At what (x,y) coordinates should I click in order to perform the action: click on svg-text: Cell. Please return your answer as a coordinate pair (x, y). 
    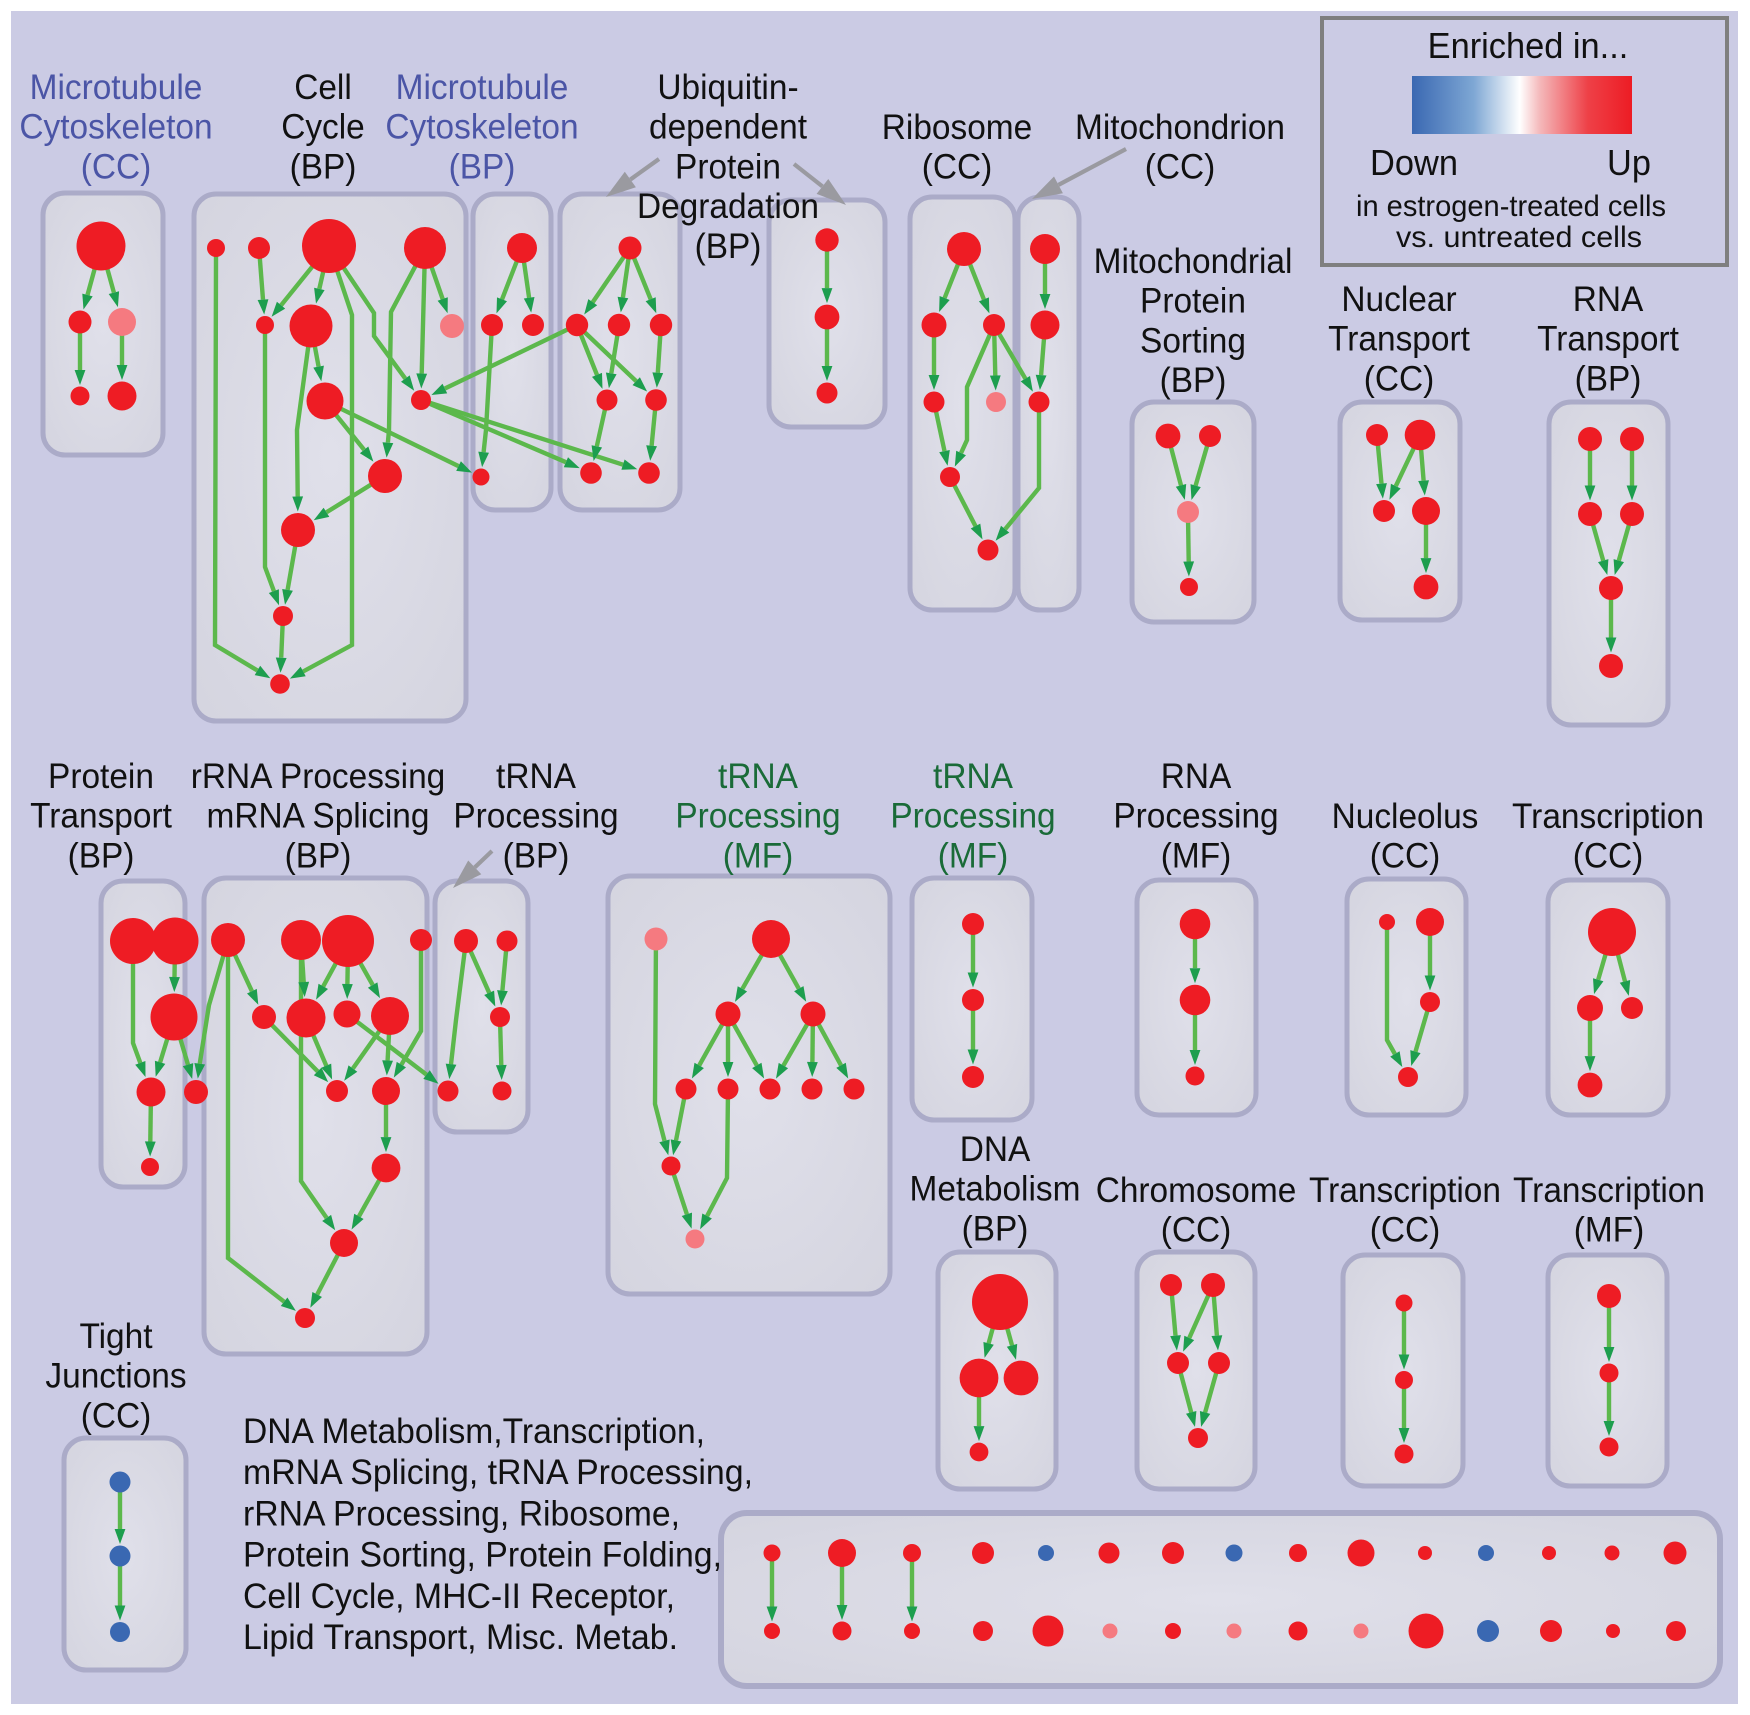
    Looking at the image, I should click on (323, 87).